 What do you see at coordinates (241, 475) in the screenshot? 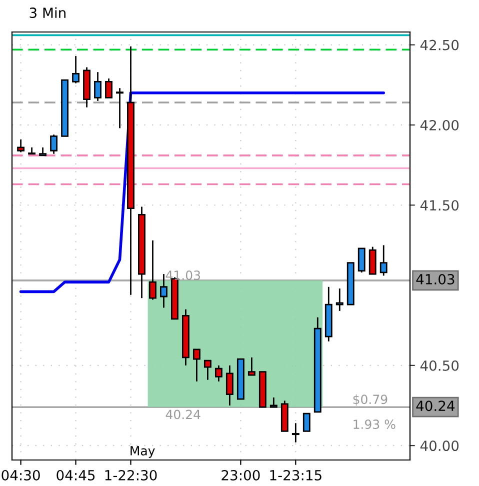
I see `x-tick-label: 23:00` at bounding box center [241, 475].